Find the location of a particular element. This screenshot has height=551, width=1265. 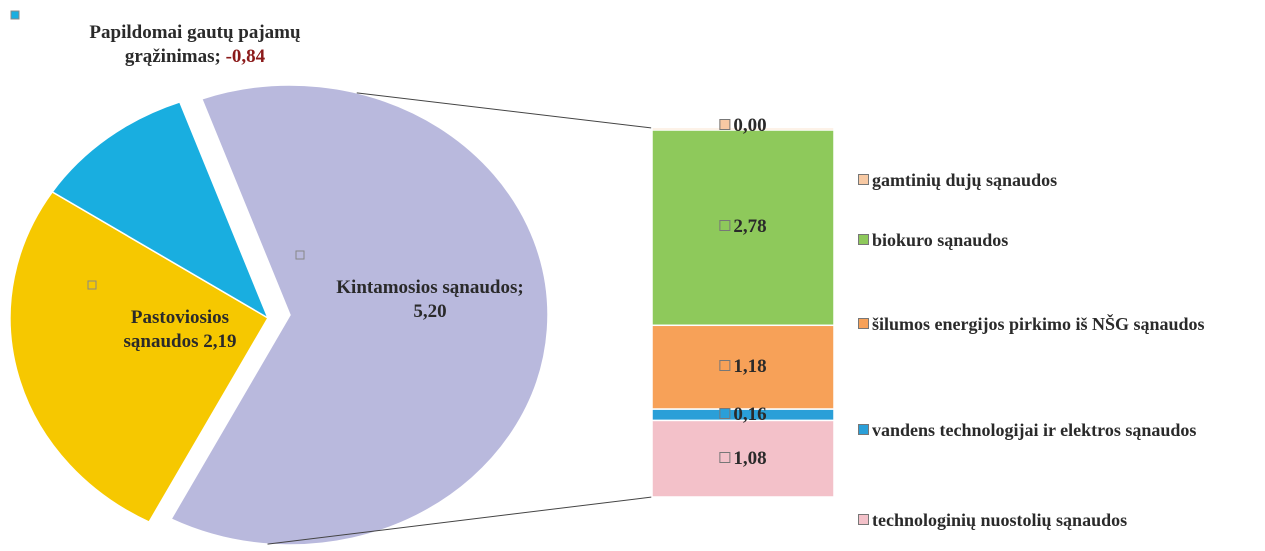

slice-label: Kintamosios sąnaudos; 5,20 is located at coordinates (430, 300).